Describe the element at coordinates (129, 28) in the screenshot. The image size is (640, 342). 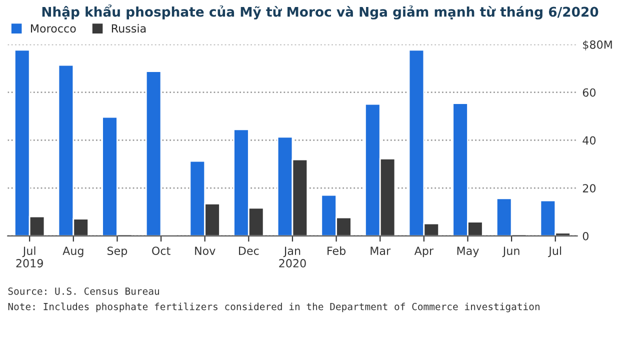
I see `legend-label: Russia` at that location.